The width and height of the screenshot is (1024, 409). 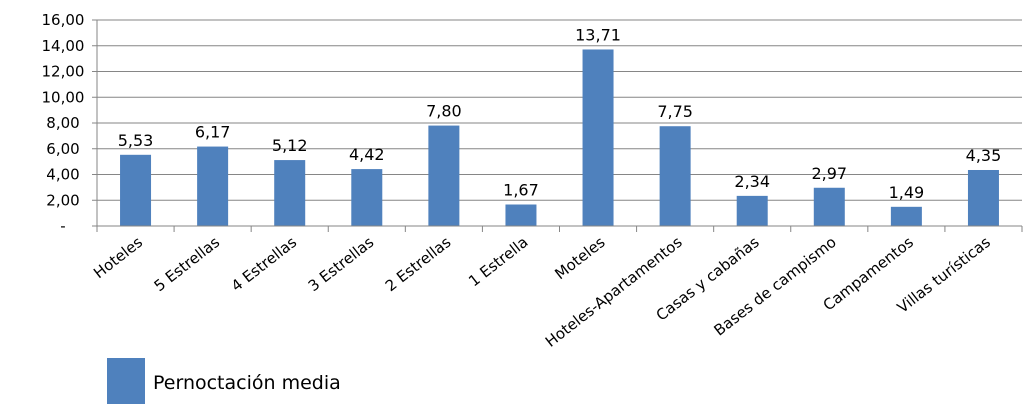 What do you see at coordinates (290, 145) in the screenshot?
I see `data-label: 5,12` at bounding box center [290, 145].